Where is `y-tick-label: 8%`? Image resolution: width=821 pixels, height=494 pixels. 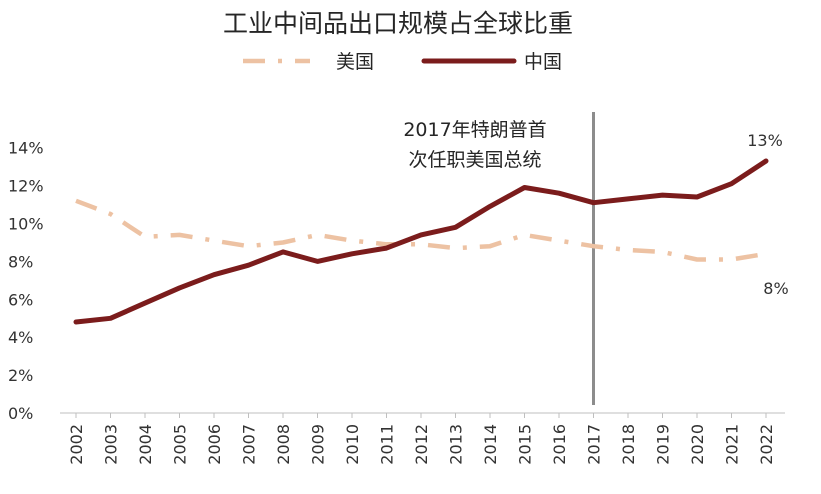 y-tick-label: 8% is located at coordinates (20, 261).